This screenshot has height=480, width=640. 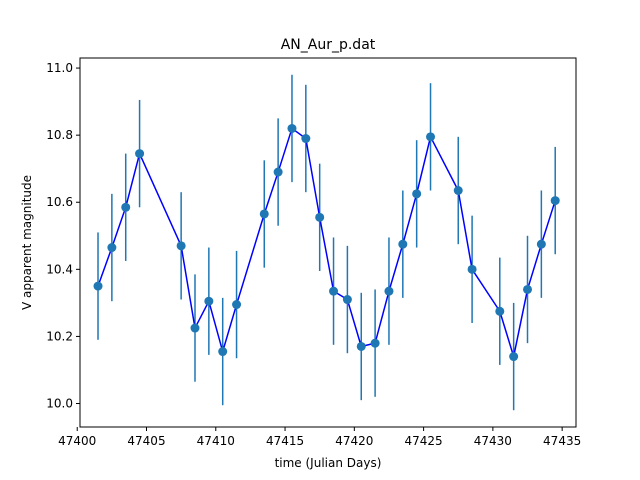 I want to click on y-tick-label: 11.0, so click(x=59, y=68).